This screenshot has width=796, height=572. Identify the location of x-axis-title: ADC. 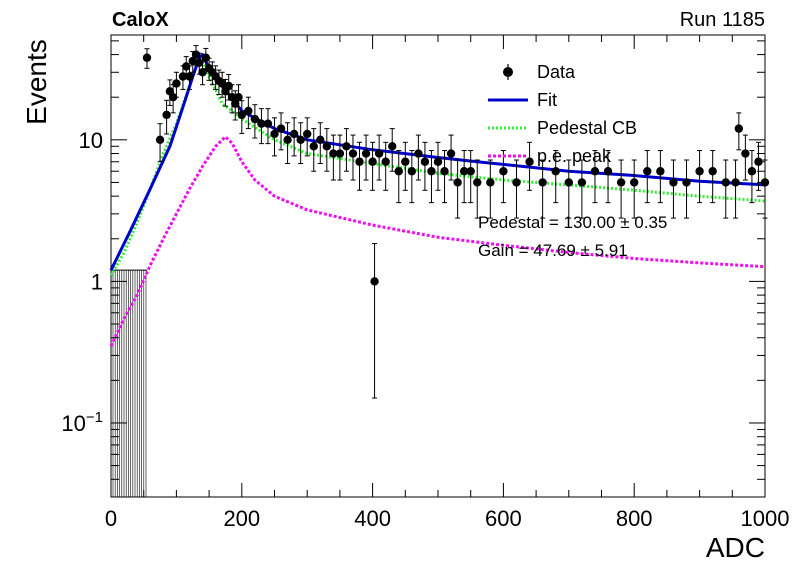
(735, 547).